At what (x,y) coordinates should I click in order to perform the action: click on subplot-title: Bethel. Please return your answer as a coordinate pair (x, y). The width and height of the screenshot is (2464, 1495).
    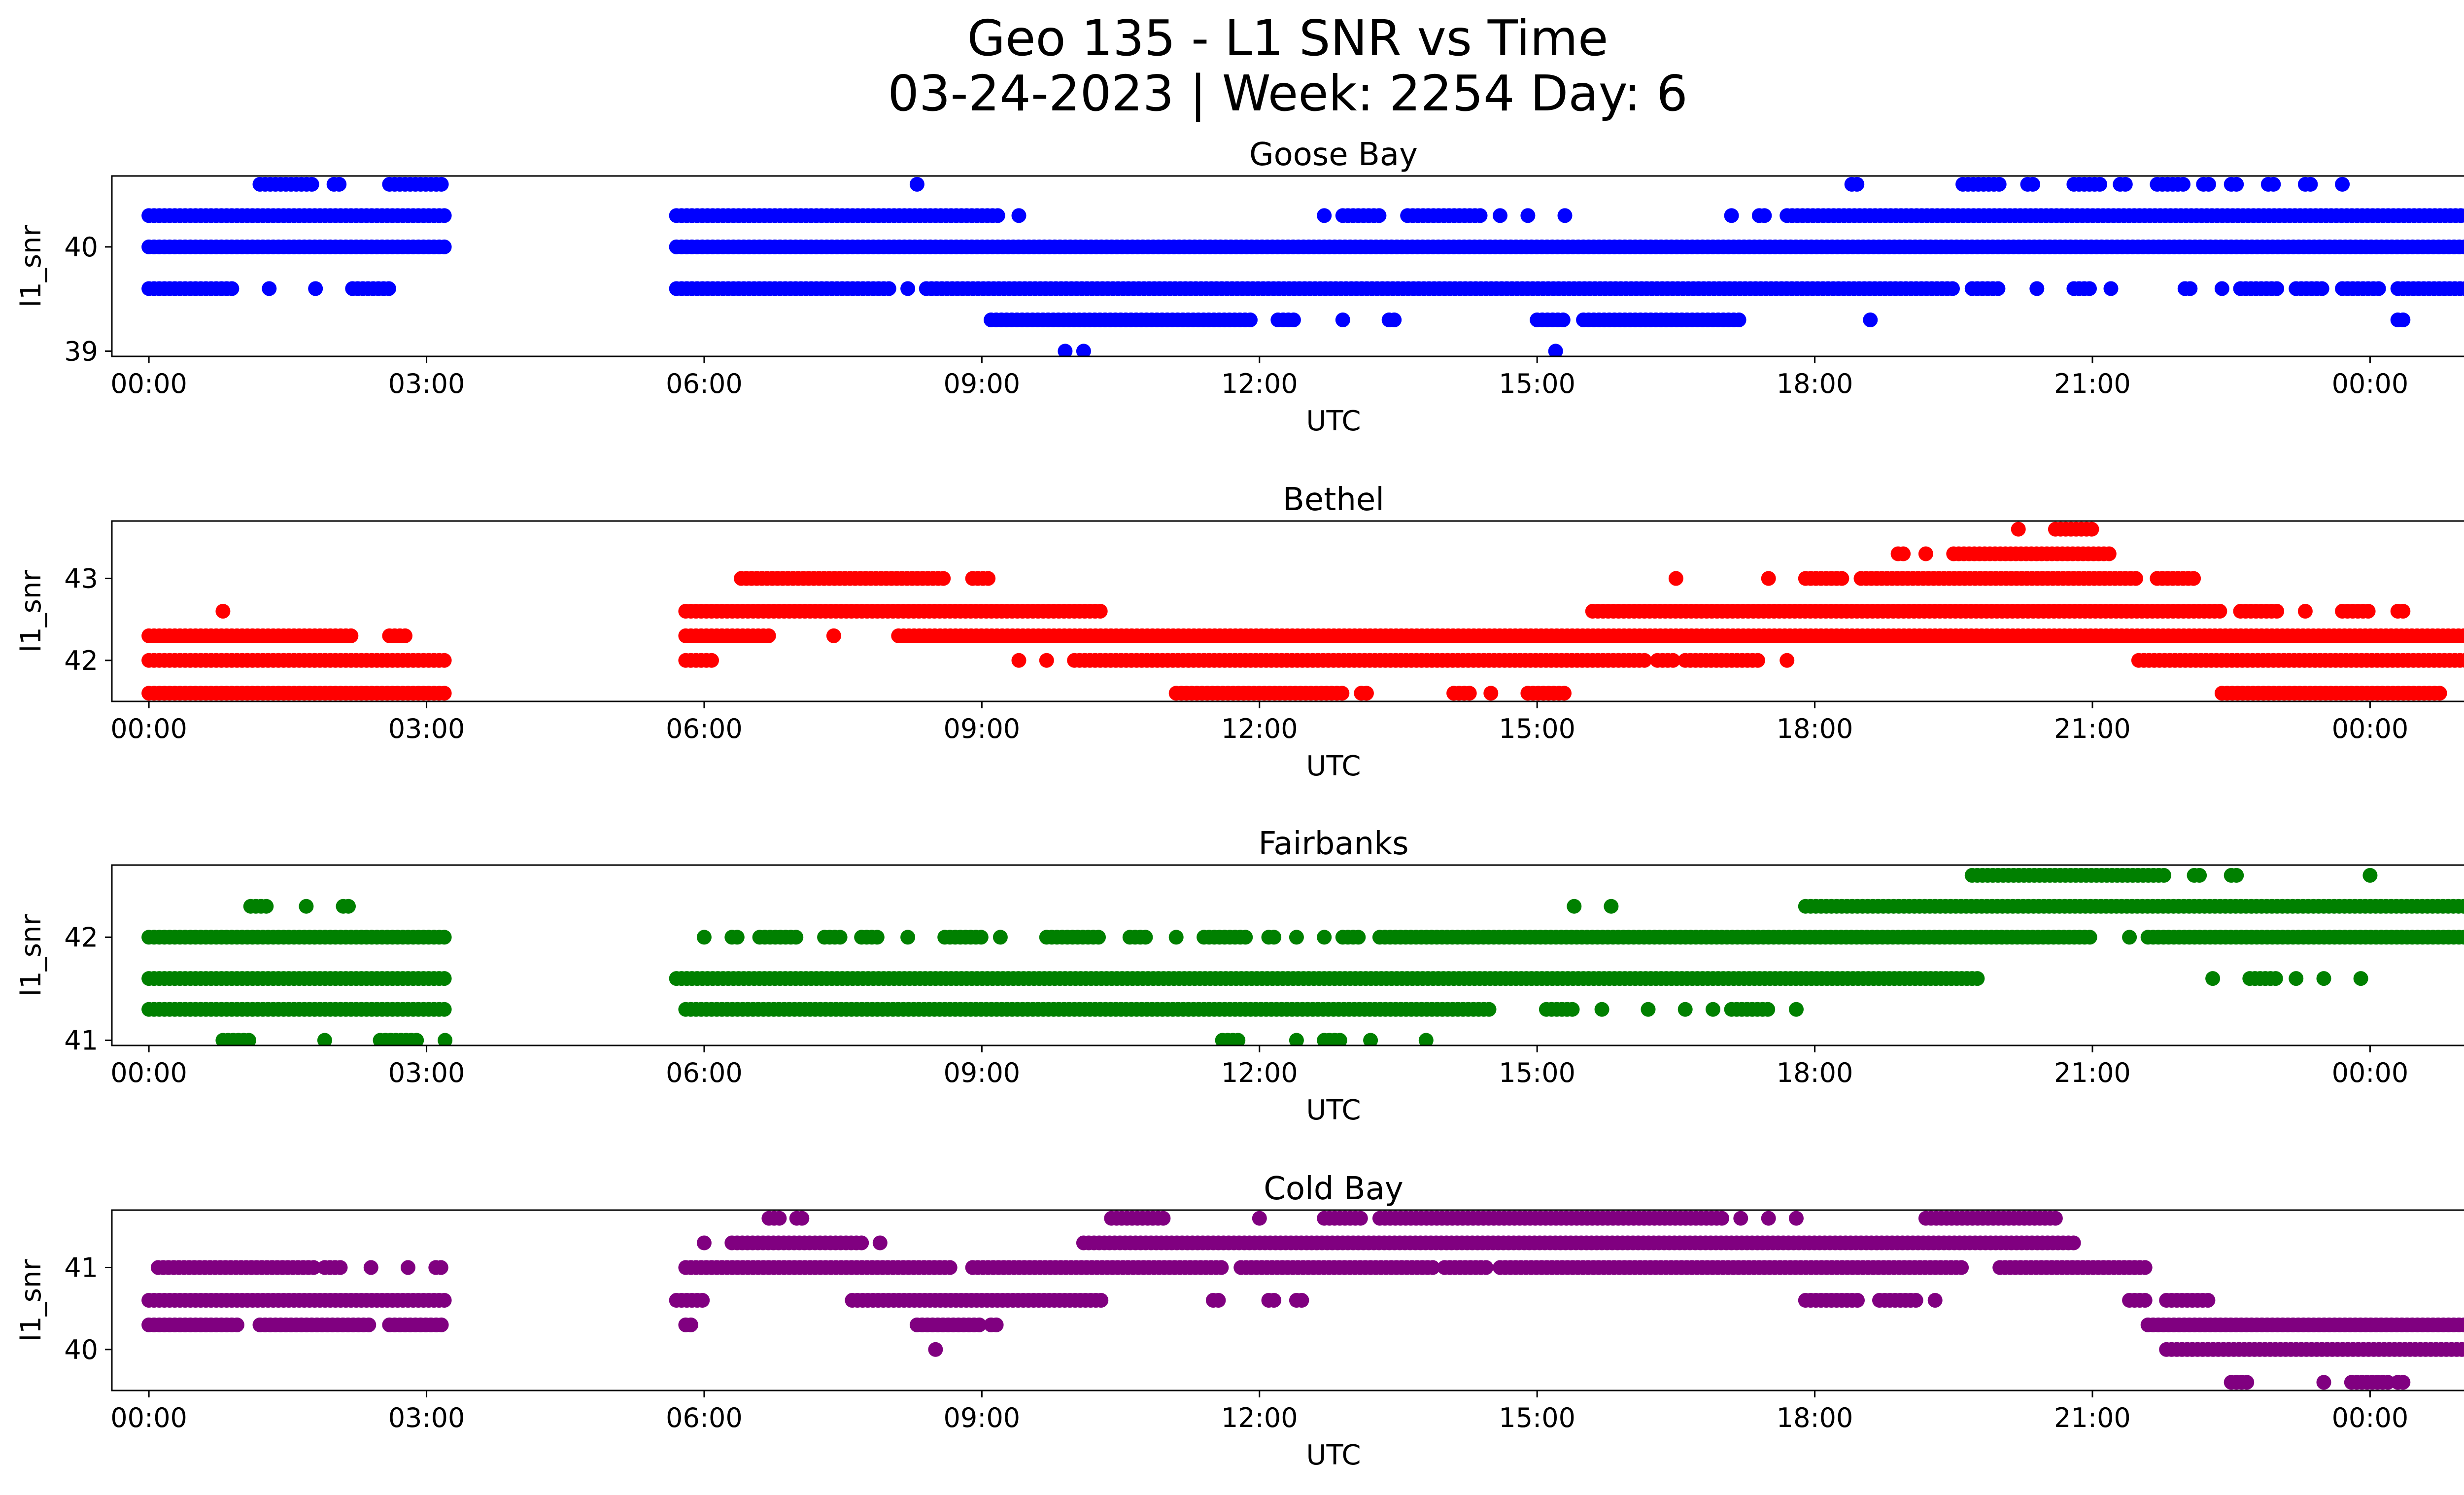
    Looking at the image, I should click on (1333, 500).